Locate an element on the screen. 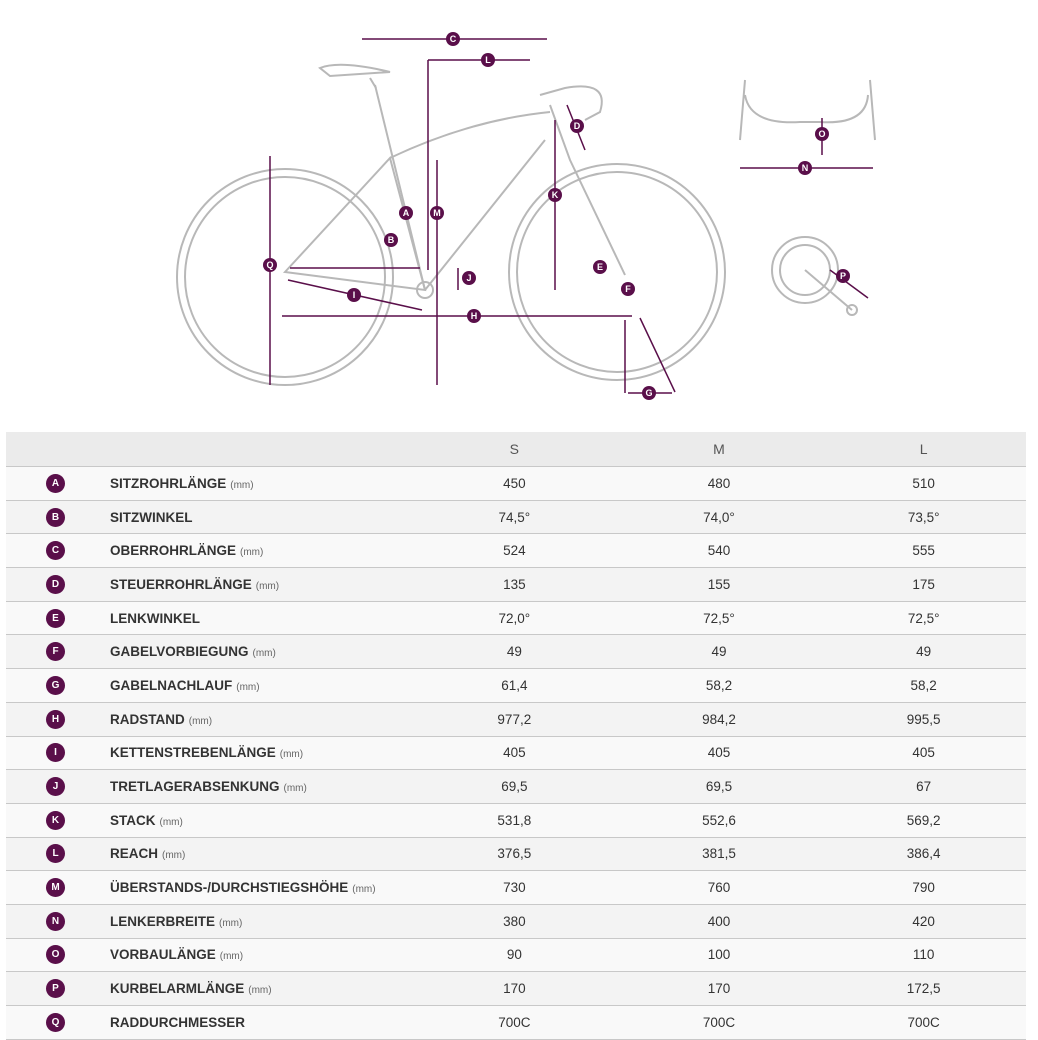 The height and width of the screenshot is (1040, 1038). table-row: D STEUERROHRLÄNGE (mm) 135 155 175 is located at coordinates (516, 584).